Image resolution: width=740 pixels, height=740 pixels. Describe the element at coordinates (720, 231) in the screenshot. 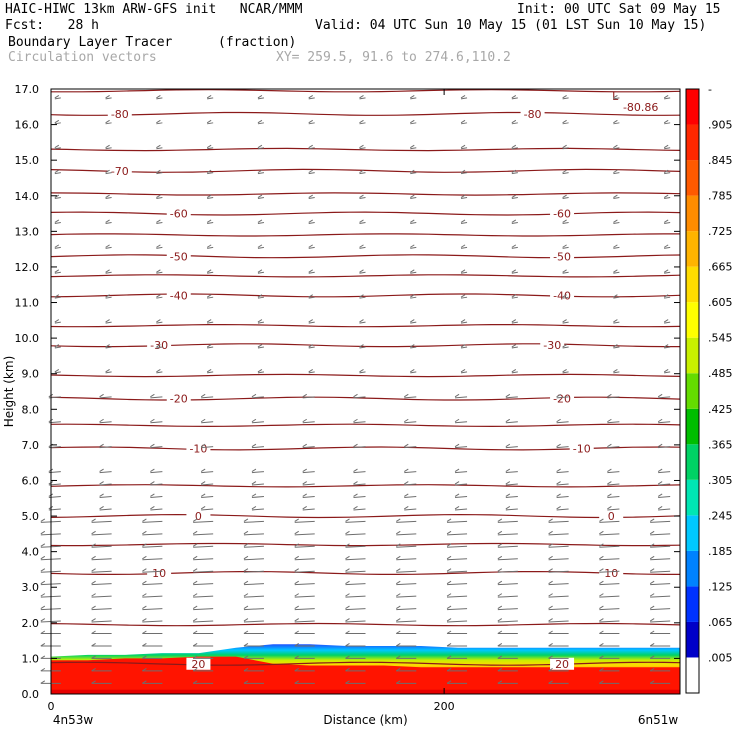

I see `colorbar-label: .725` at that location.